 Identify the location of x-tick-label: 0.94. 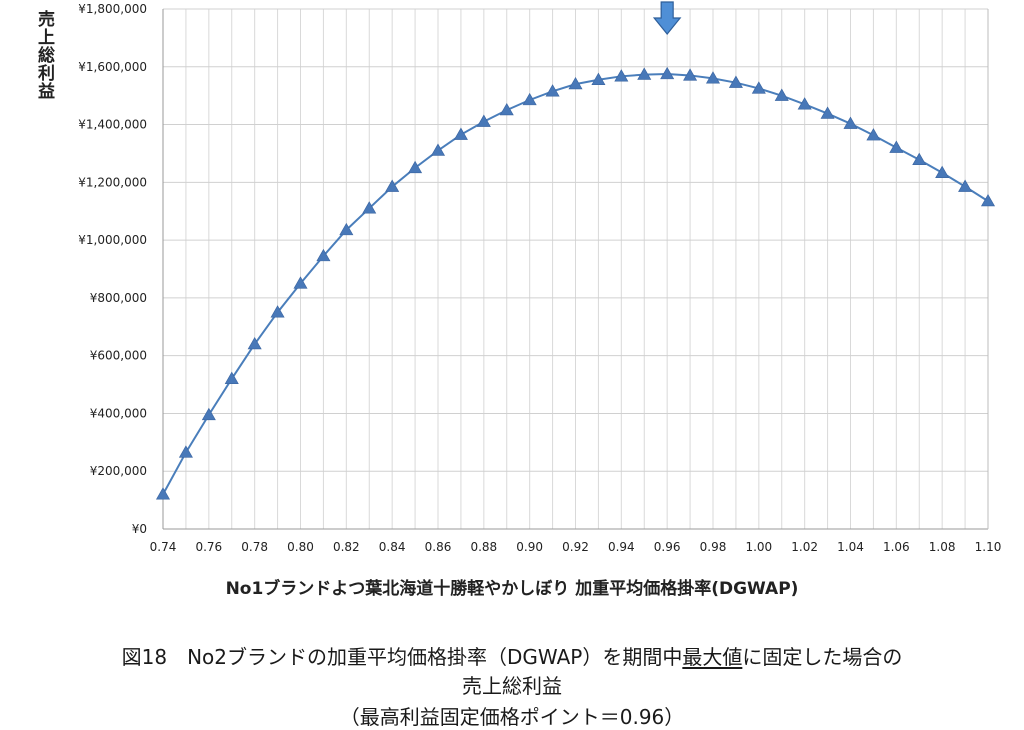
(621, 547).